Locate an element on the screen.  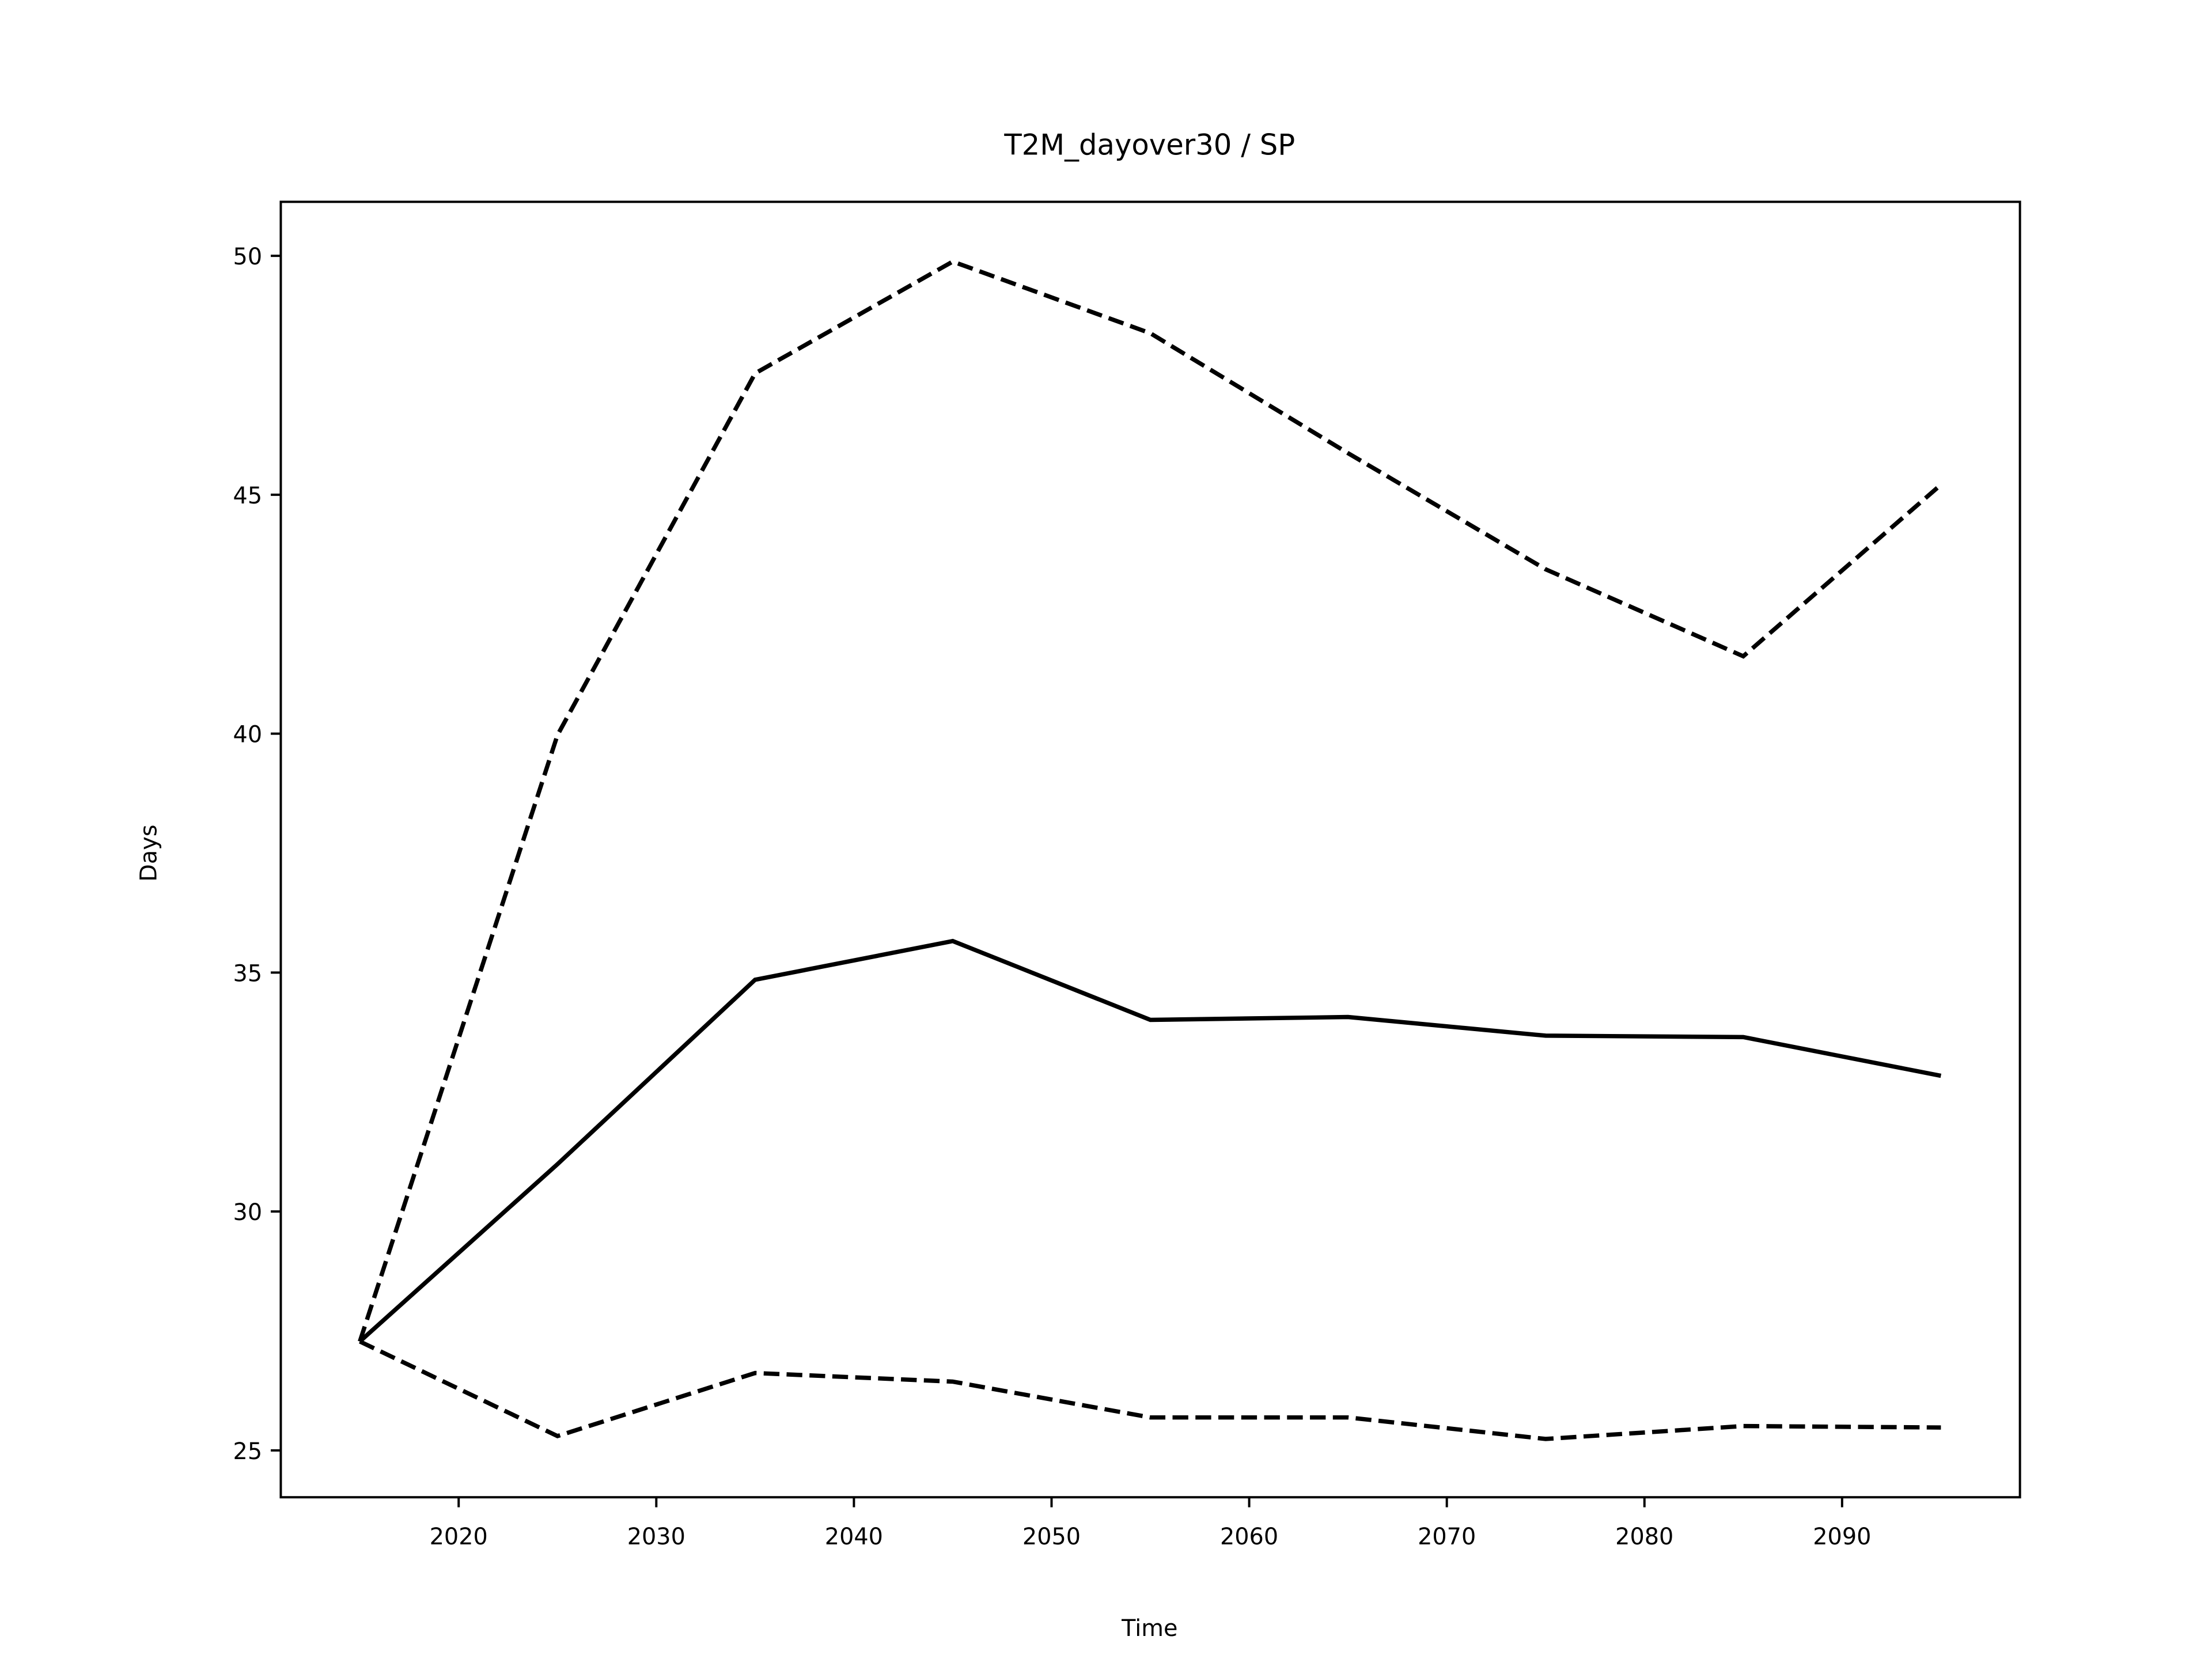
x-tick-label: 2080 is located at coordinates (1644, 1537).